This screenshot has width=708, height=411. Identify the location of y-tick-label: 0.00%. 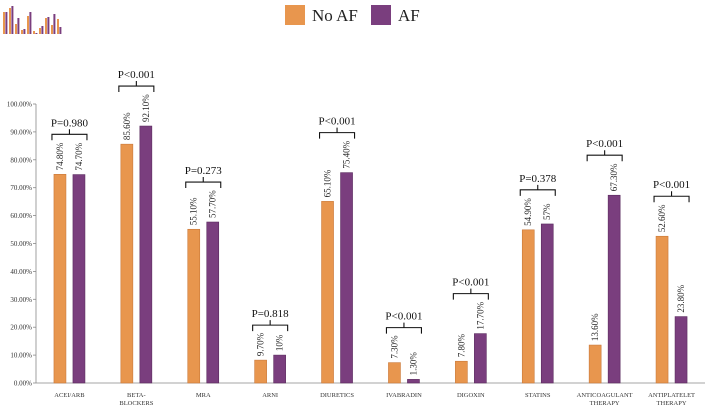
(23, 384).